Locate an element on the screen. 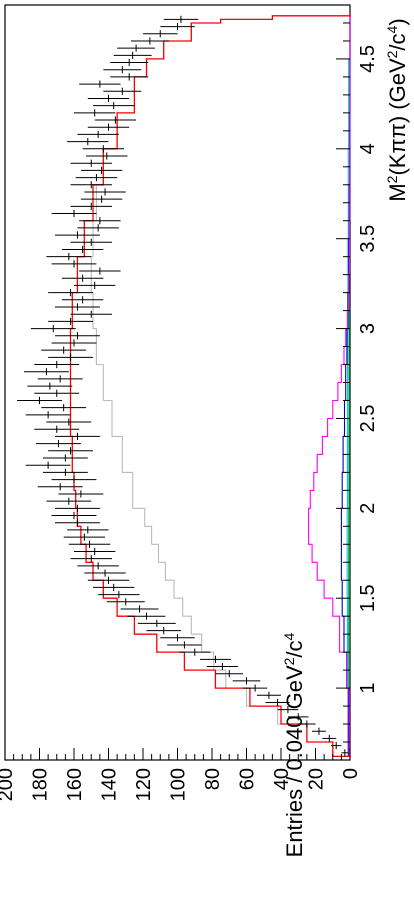 The width and height of the screenshot is (414, 905). y-tick-label: 140 is located at coordinates (110, 784).